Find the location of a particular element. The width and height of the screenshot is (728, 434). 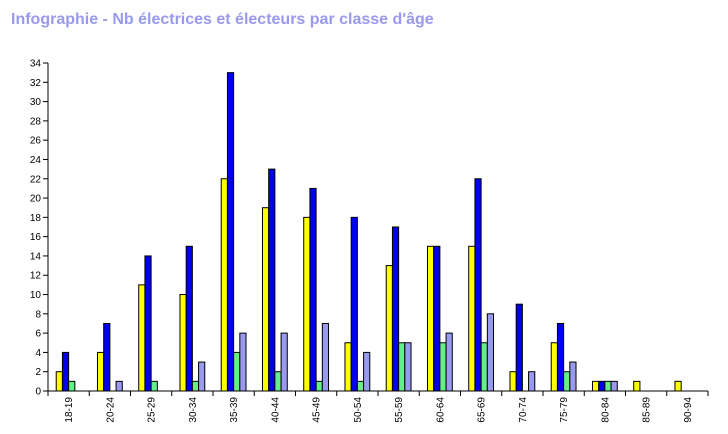

y-tick-label: 22 is located at coordinates (36, 179).